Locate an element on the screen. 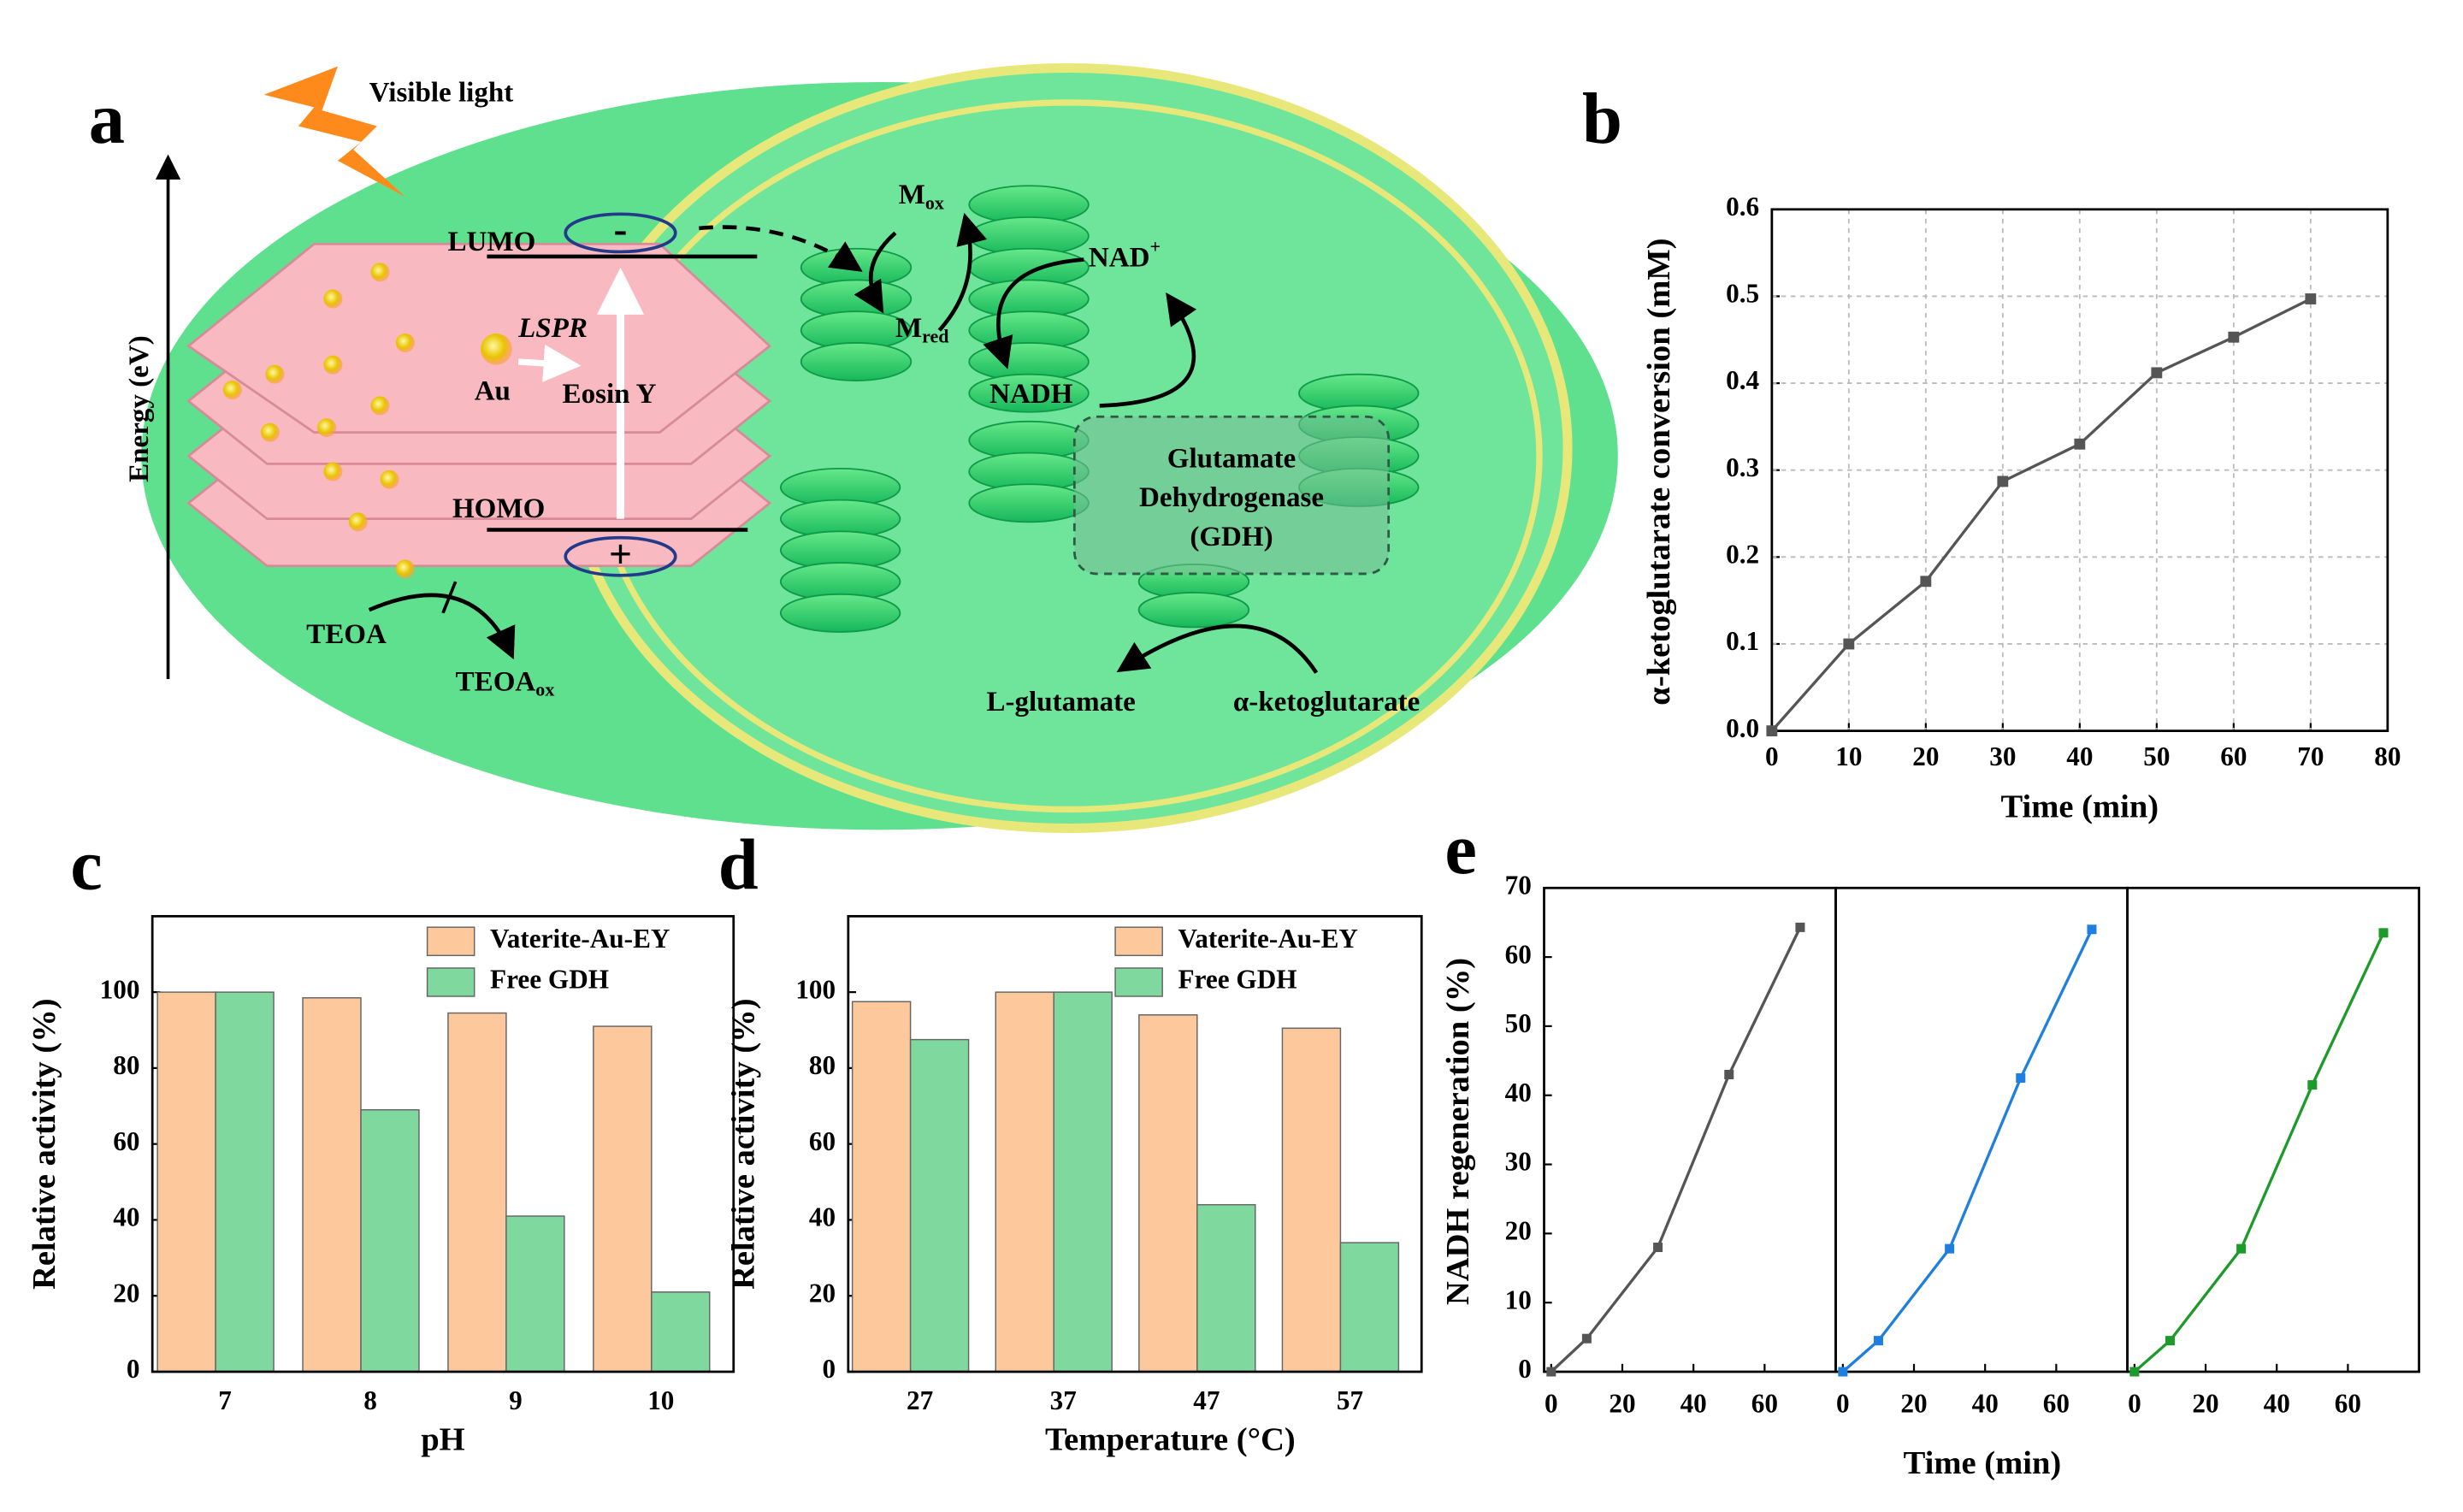  electron-ring is located at coordinates (620, 233).